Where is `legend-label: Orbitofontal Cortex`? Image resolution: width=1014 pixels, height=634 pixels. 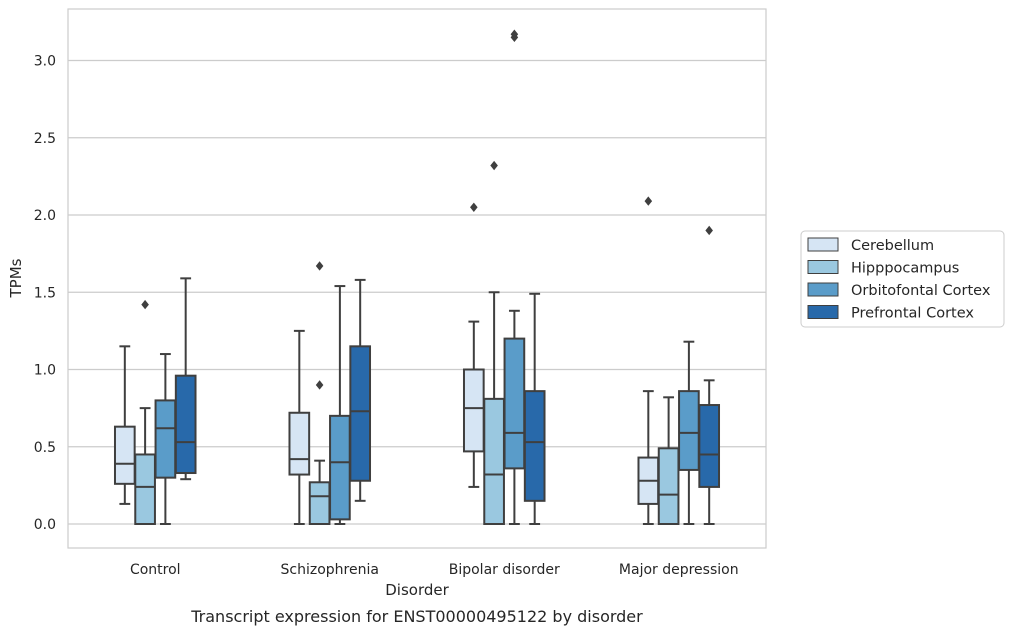
legend-label: Orbitofontal Cortex is located at coordinates (921, 291).